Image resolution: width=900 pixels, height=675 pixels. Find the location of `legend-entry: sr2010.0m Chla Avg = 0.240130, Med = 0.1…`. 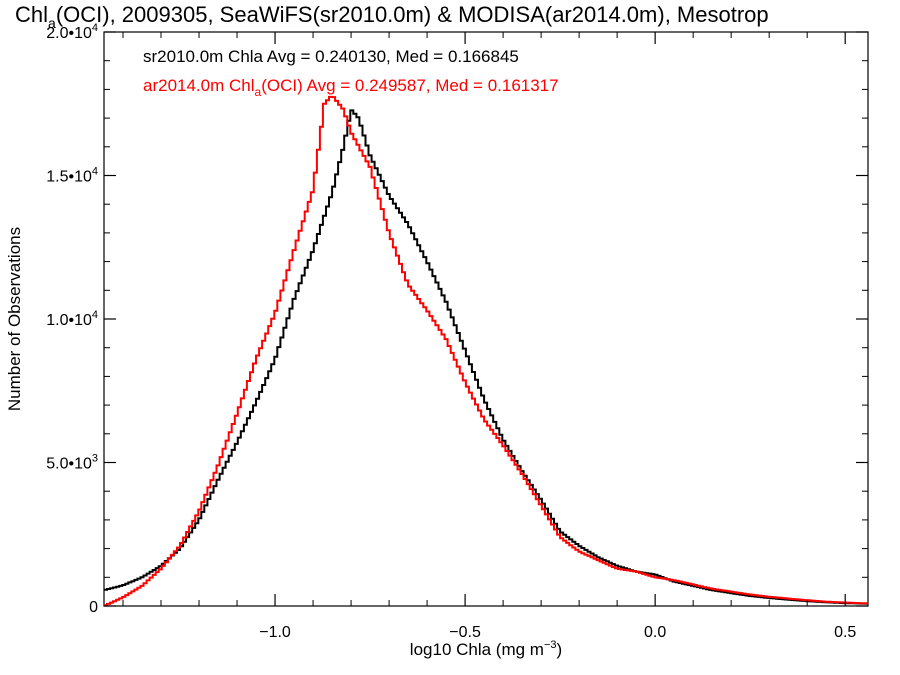

legend-entry: sr2010.0m Chla Avg = 0.240130, Med = 0.1… is located at coordinates (331, 56).